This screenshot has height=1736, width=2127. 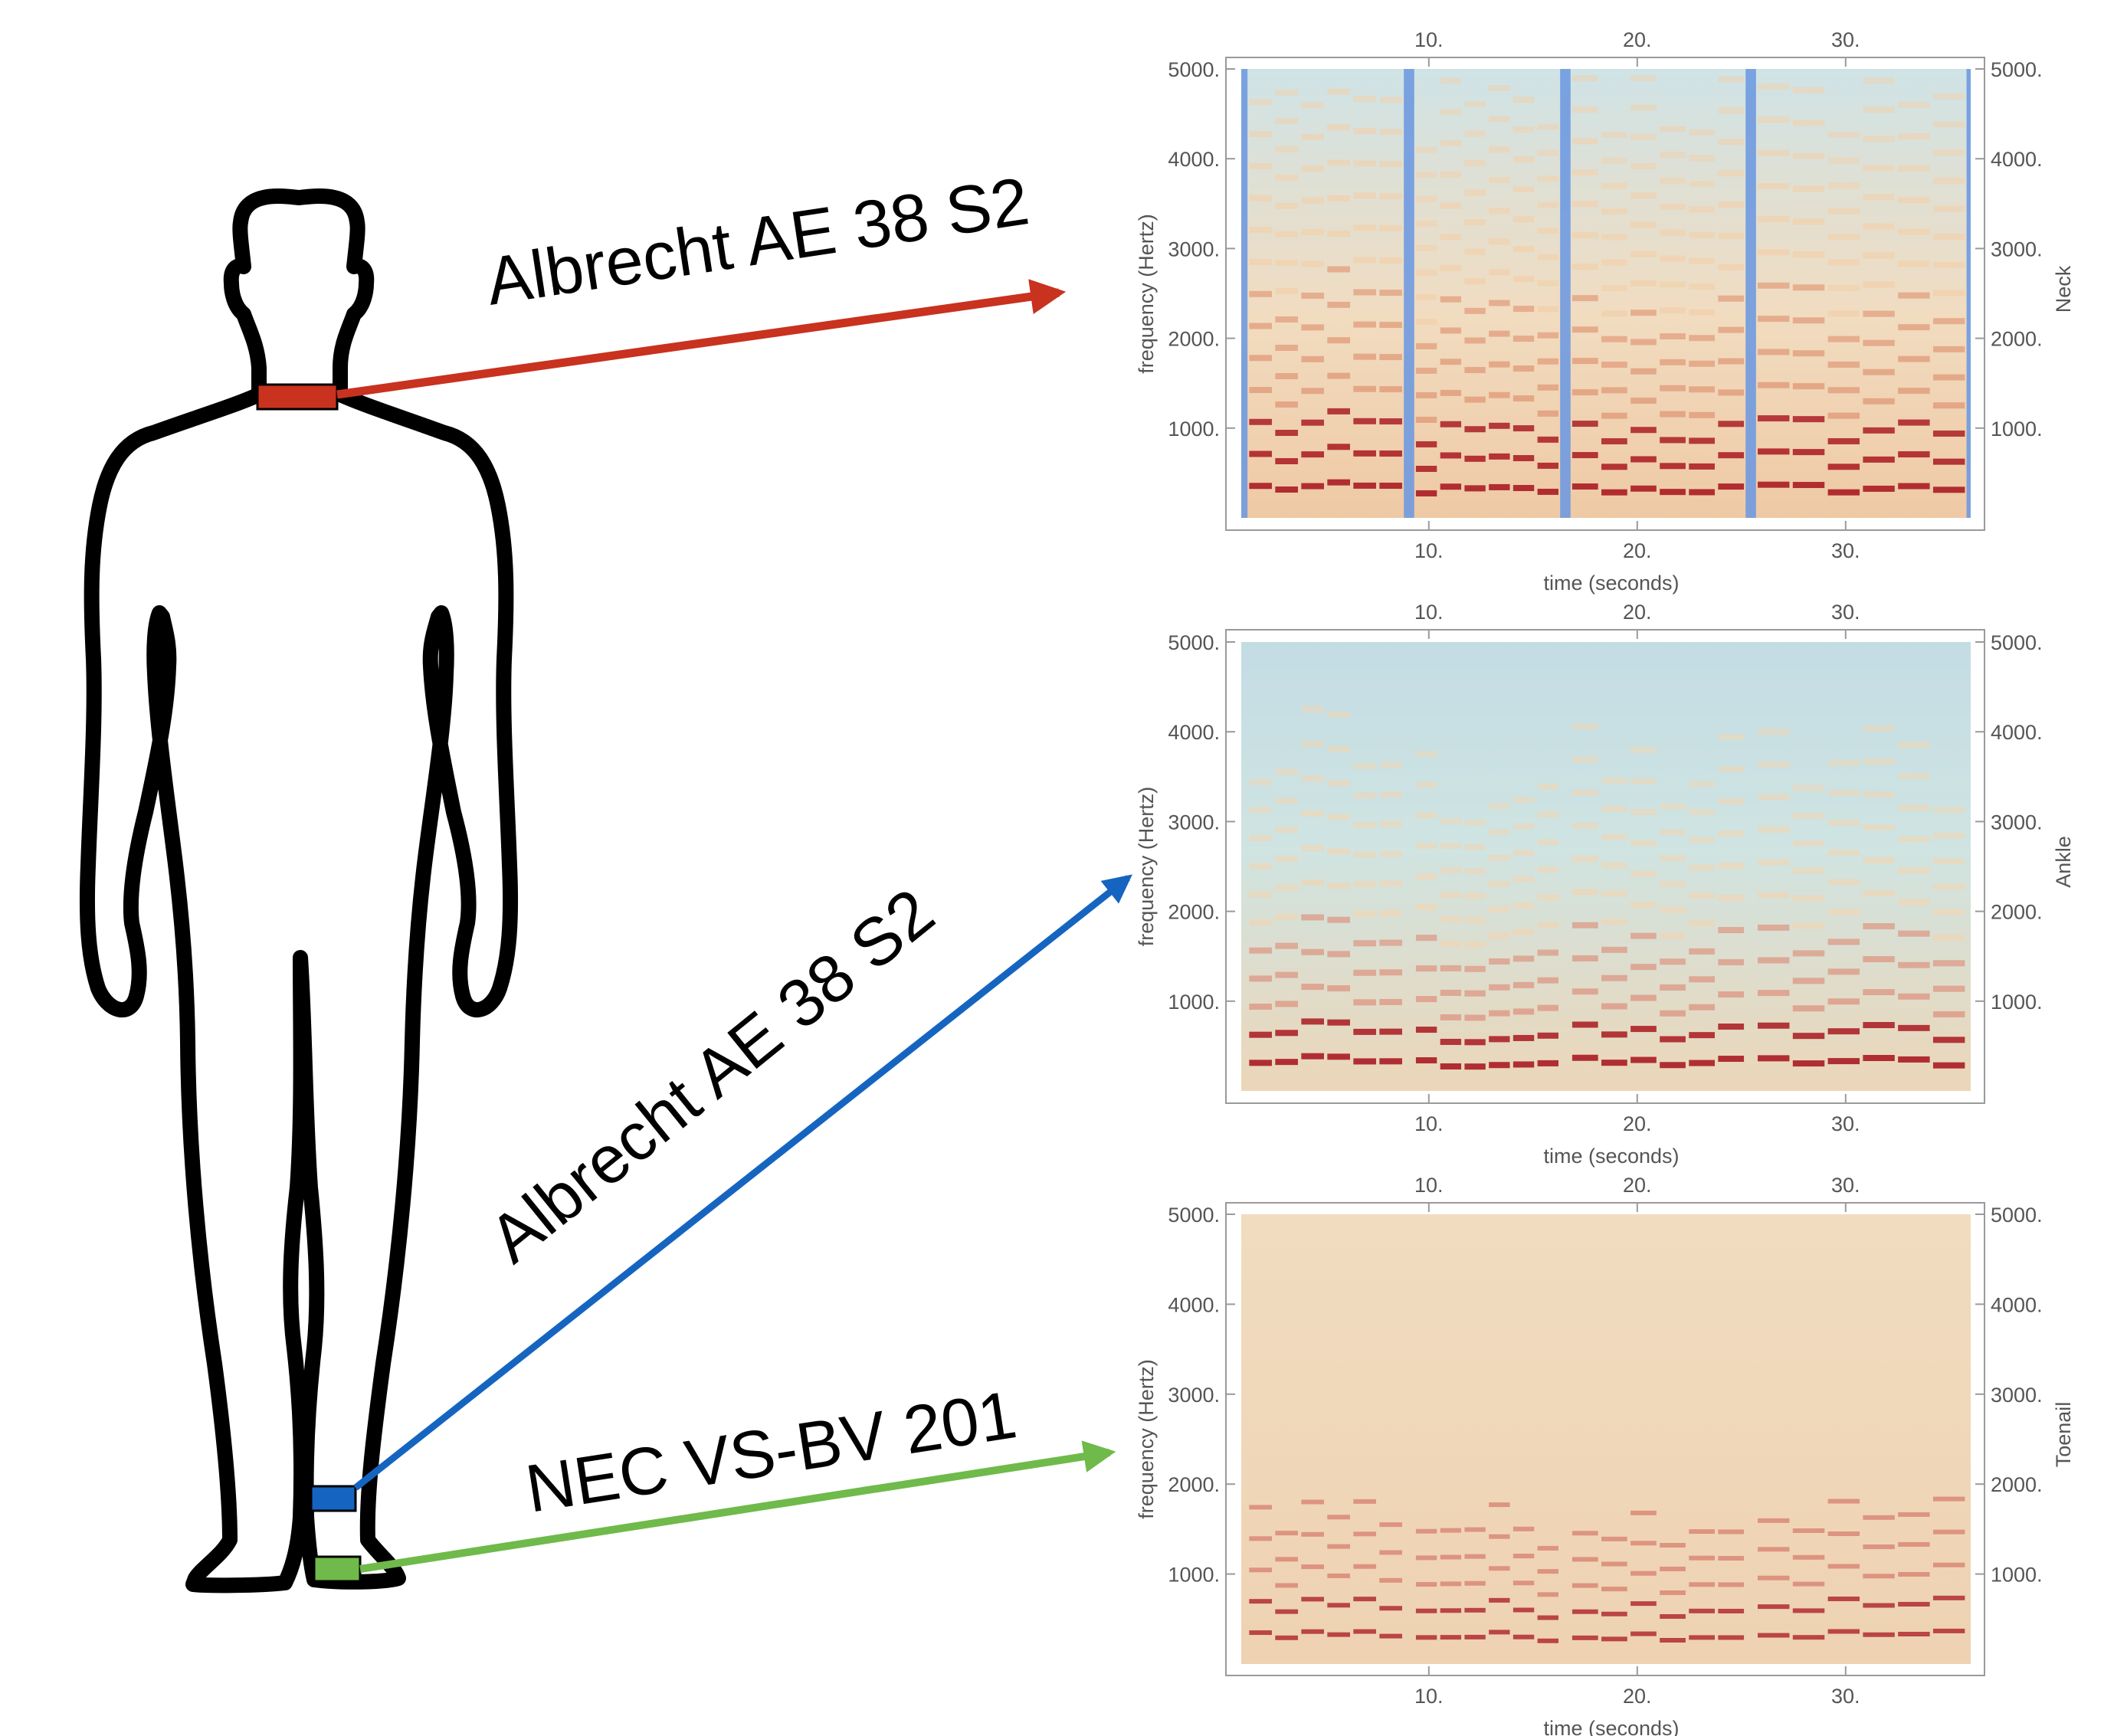 What do you see at coordinates (2063, 862) in the screenshot?
I see `panel-label-ankle: Ankle` at bounding box center [2063, 862].